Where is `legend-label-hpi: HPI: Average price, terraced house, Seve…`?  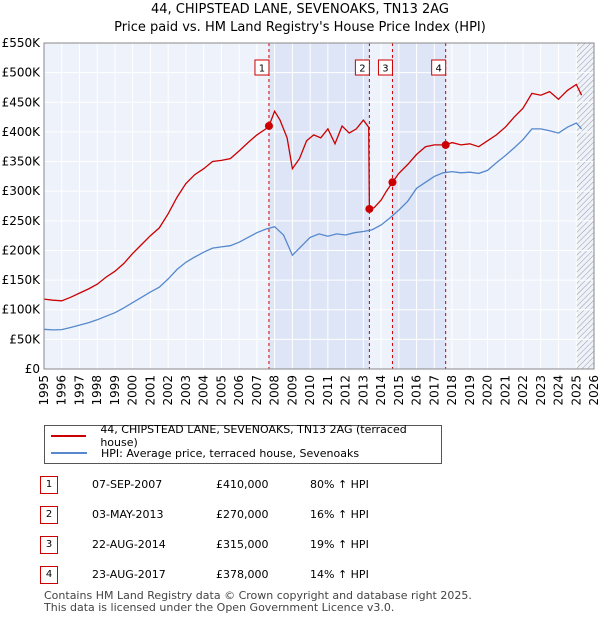
legend-label-hpi: HPI: Average price, terraced house, Seve… is located at coordinates (230, 453).